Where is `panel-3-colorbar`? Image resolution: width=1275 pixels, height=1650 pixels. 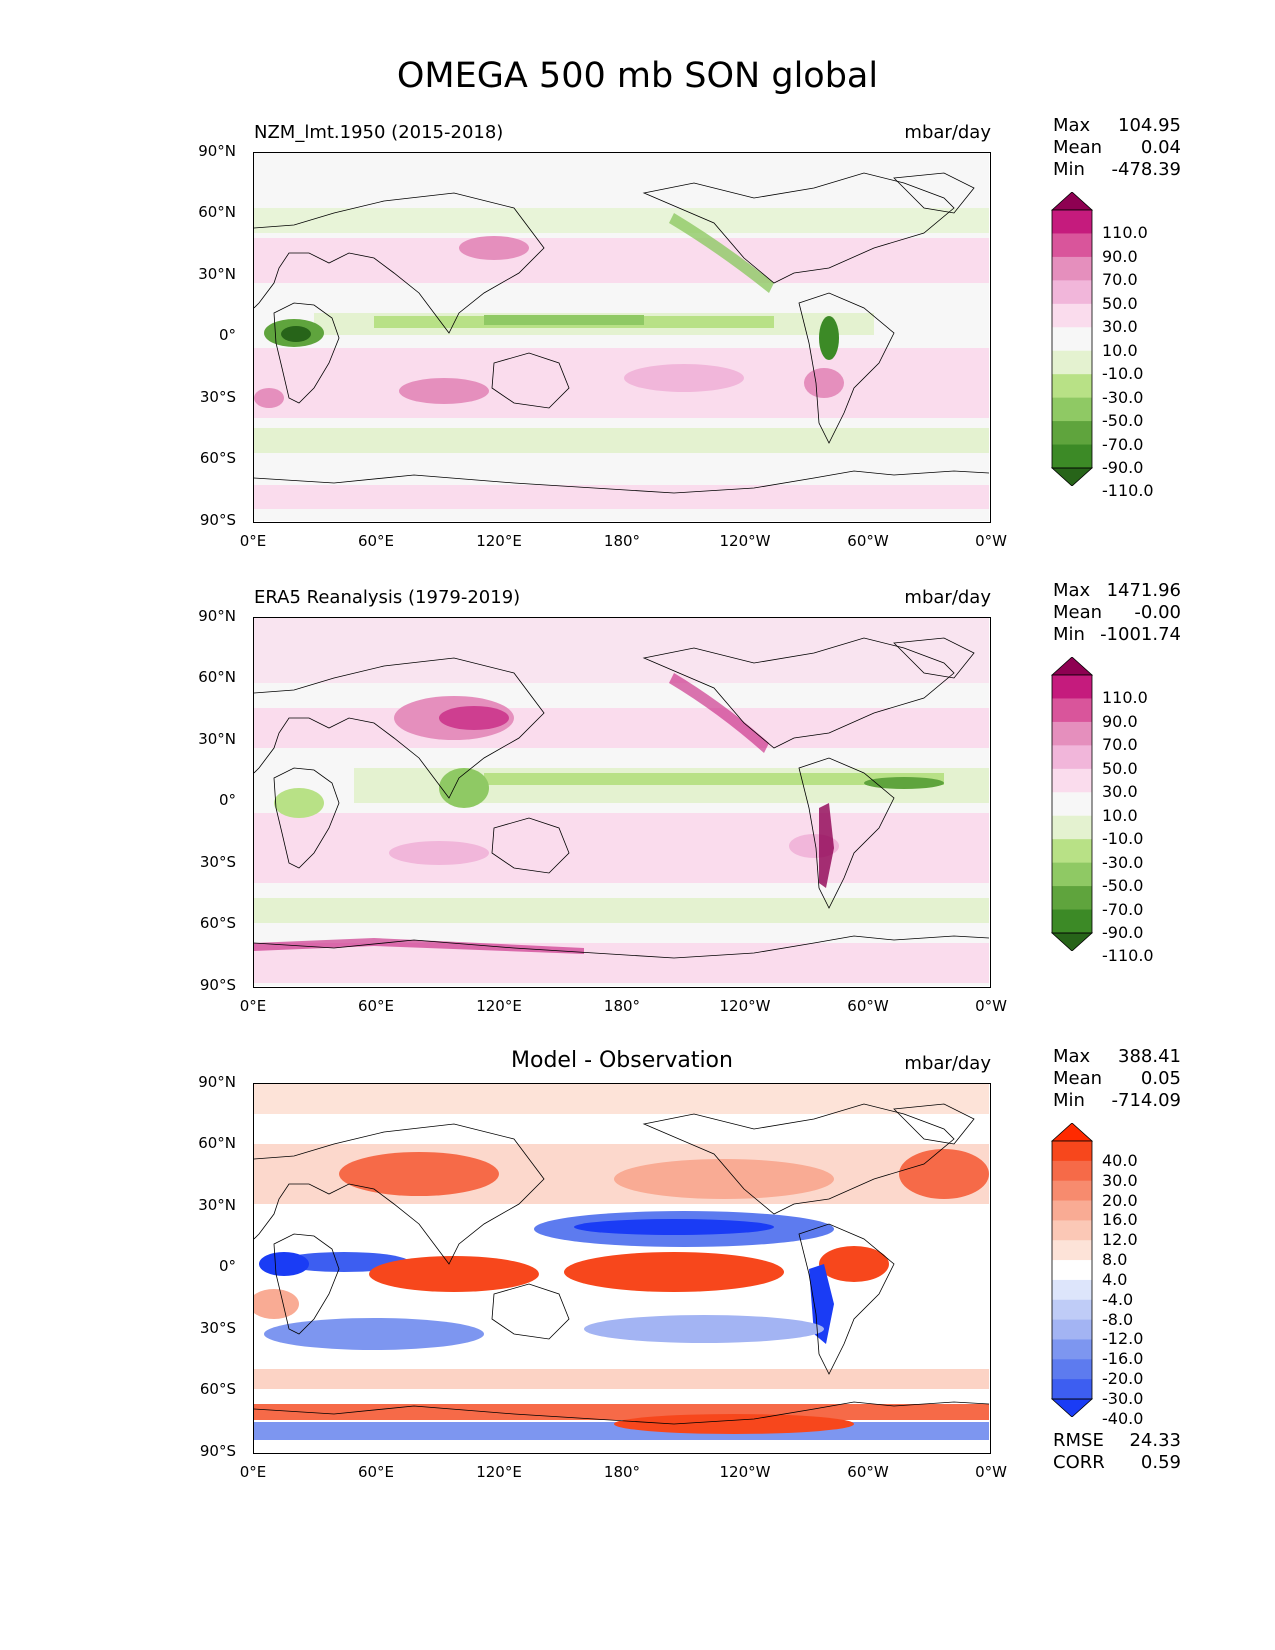 panel-3-colorbar is located at coordinates (1072, 1270).